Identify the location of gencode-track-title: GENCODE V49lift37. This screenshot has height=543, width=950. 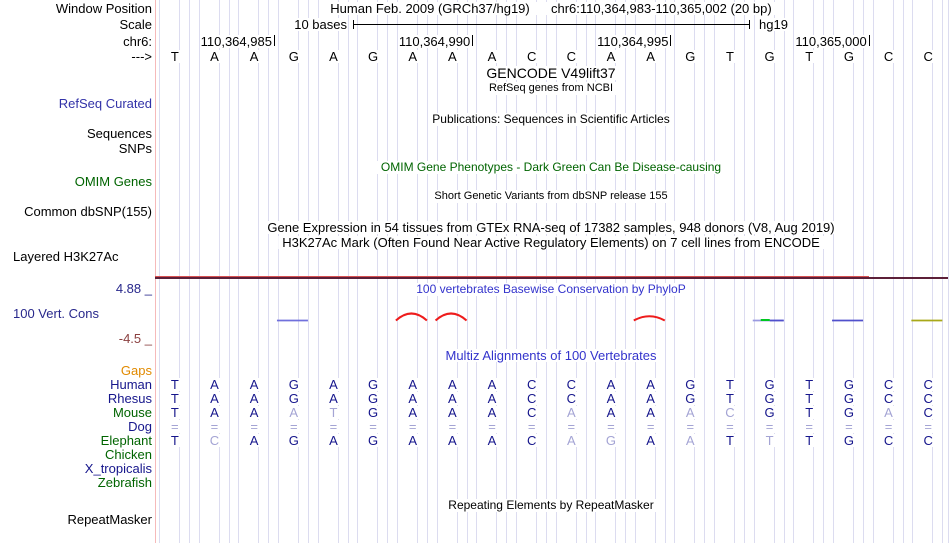
(551, 73).